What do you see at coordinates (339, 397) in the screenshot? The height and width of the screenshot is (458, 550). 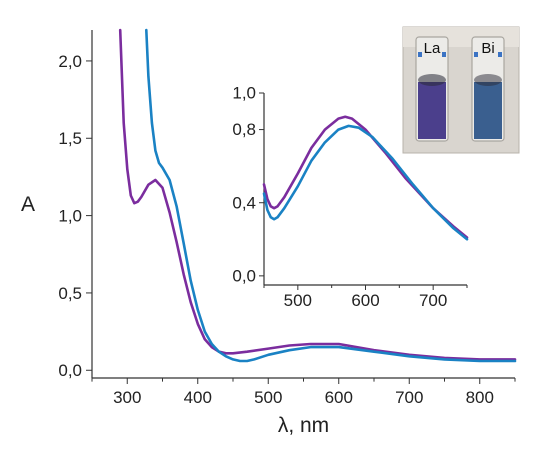 I see `main-x-tick-label: 600` at bounding box center [339, 397].